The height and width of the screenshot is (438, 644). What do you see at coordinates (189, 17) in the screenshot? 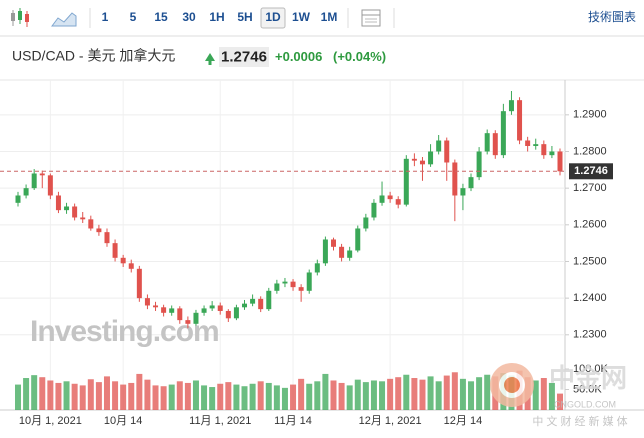
I see `interval-button: 30` at bounding box center [189, 17].